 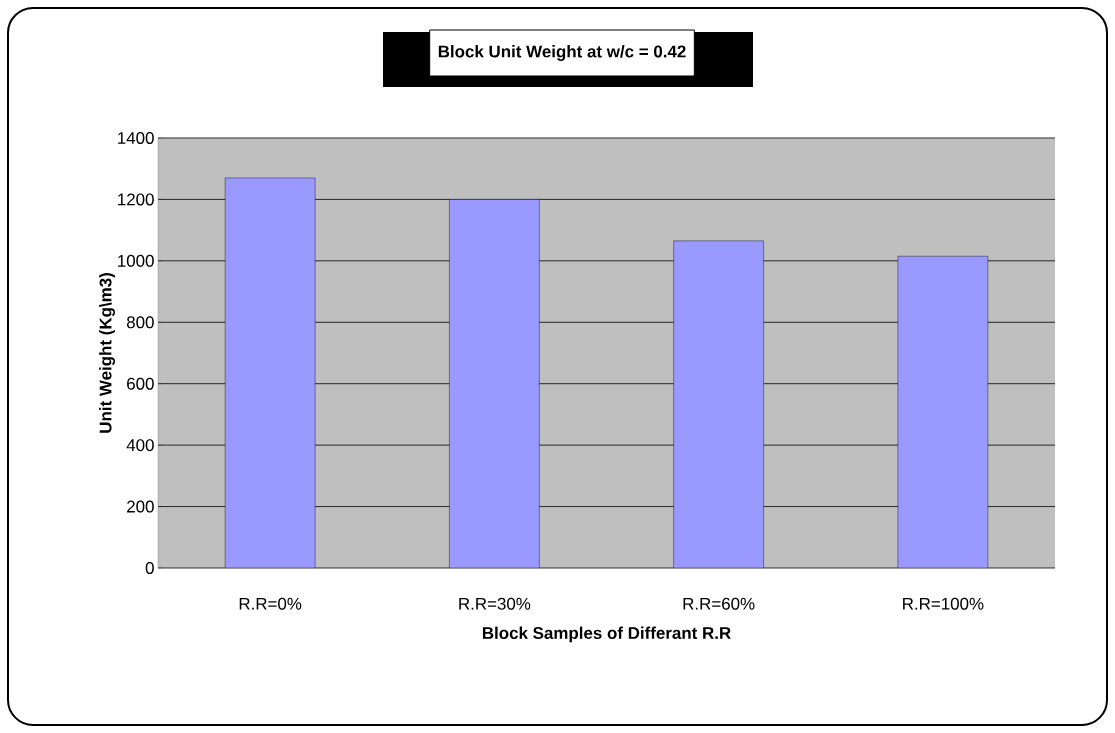 I want to click on y-tick-label: 1200, so click(x=136, y=199).